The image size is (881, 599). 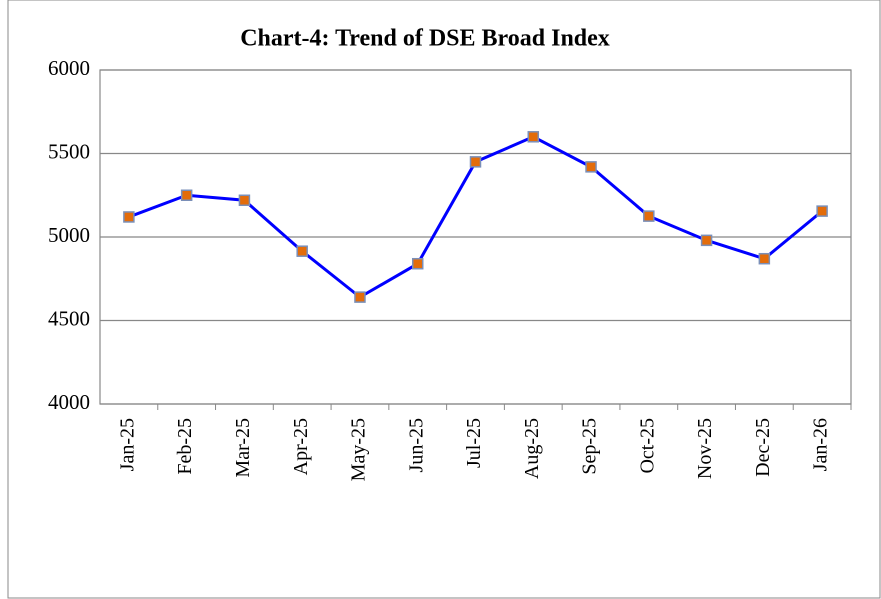 I want to click on x-tick-label: Jul-25, so click(x=474, y=443).